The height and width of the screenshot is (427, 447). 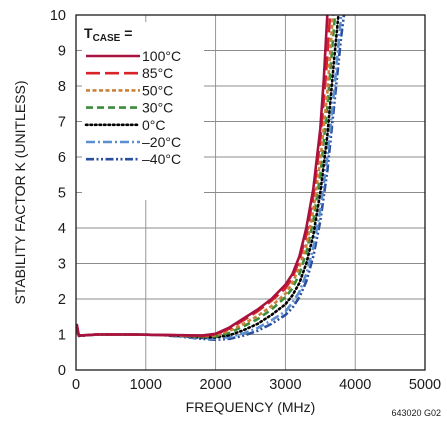 What do you see at coordinates (126, 33) in the screenshot?
I see `legend-title-suffix: =` at bounding box center [126, 33].